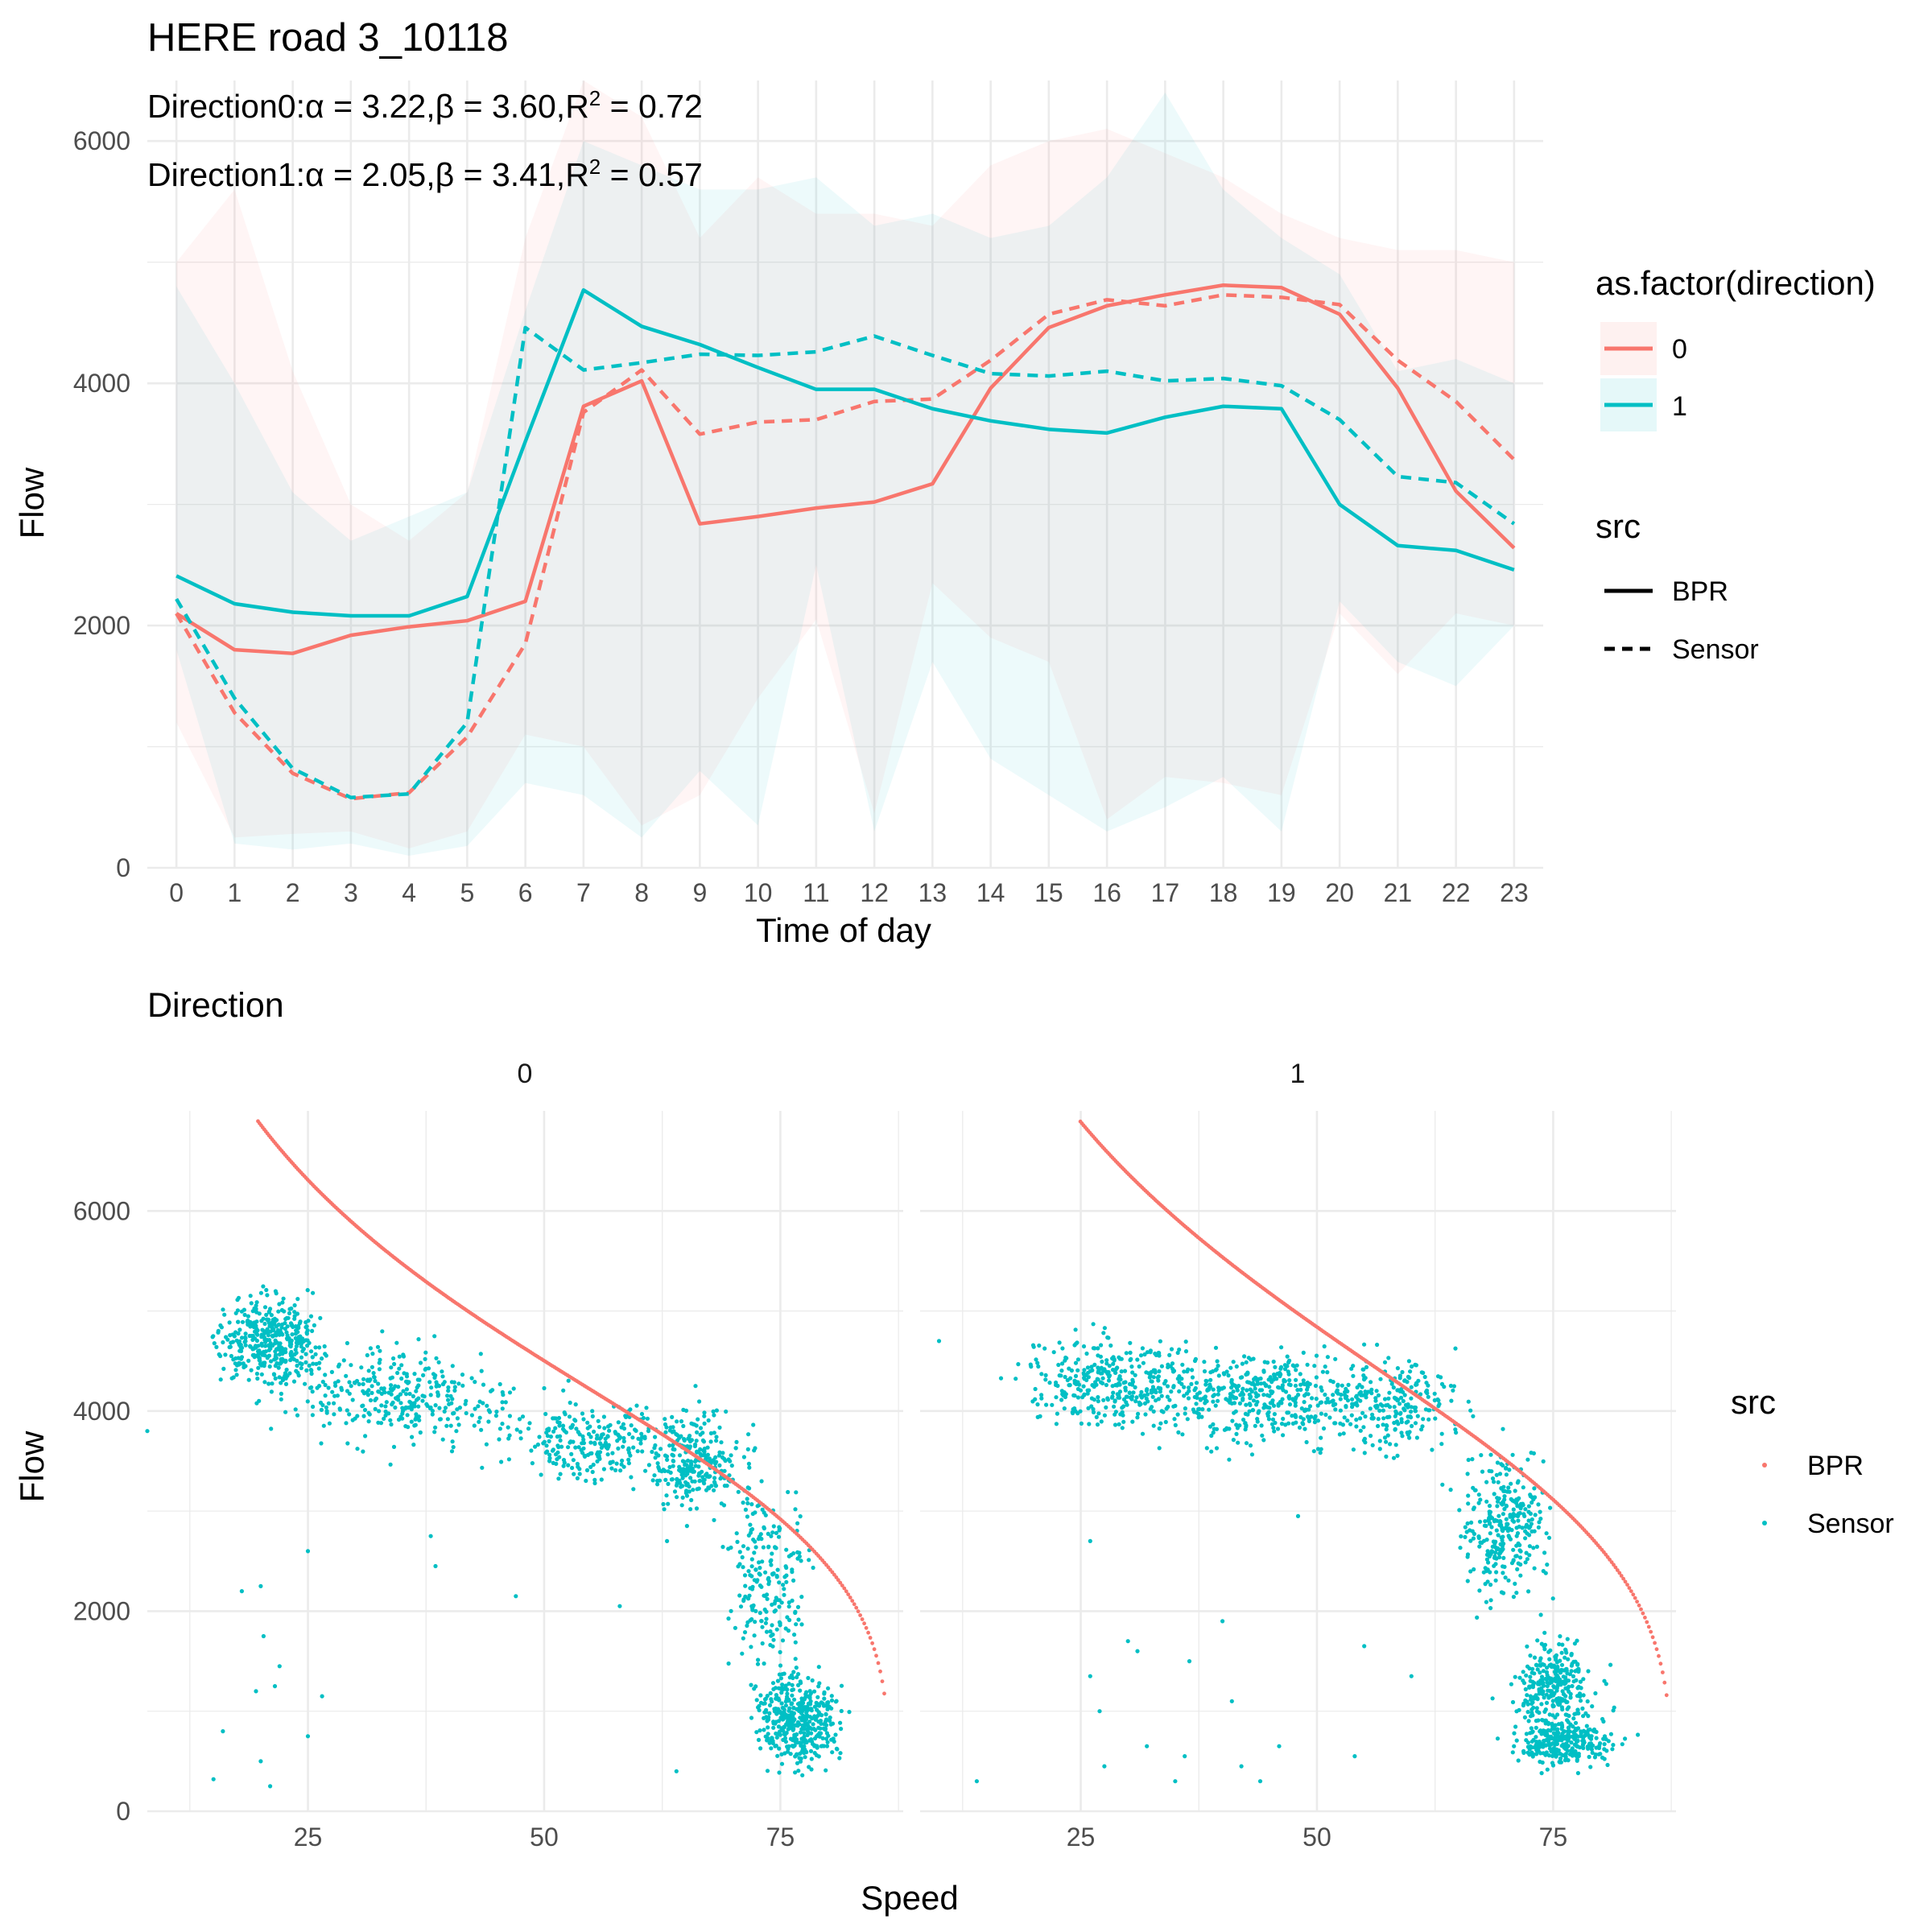  I want to click on x-tick-label: 50, so click(1316, 1837).